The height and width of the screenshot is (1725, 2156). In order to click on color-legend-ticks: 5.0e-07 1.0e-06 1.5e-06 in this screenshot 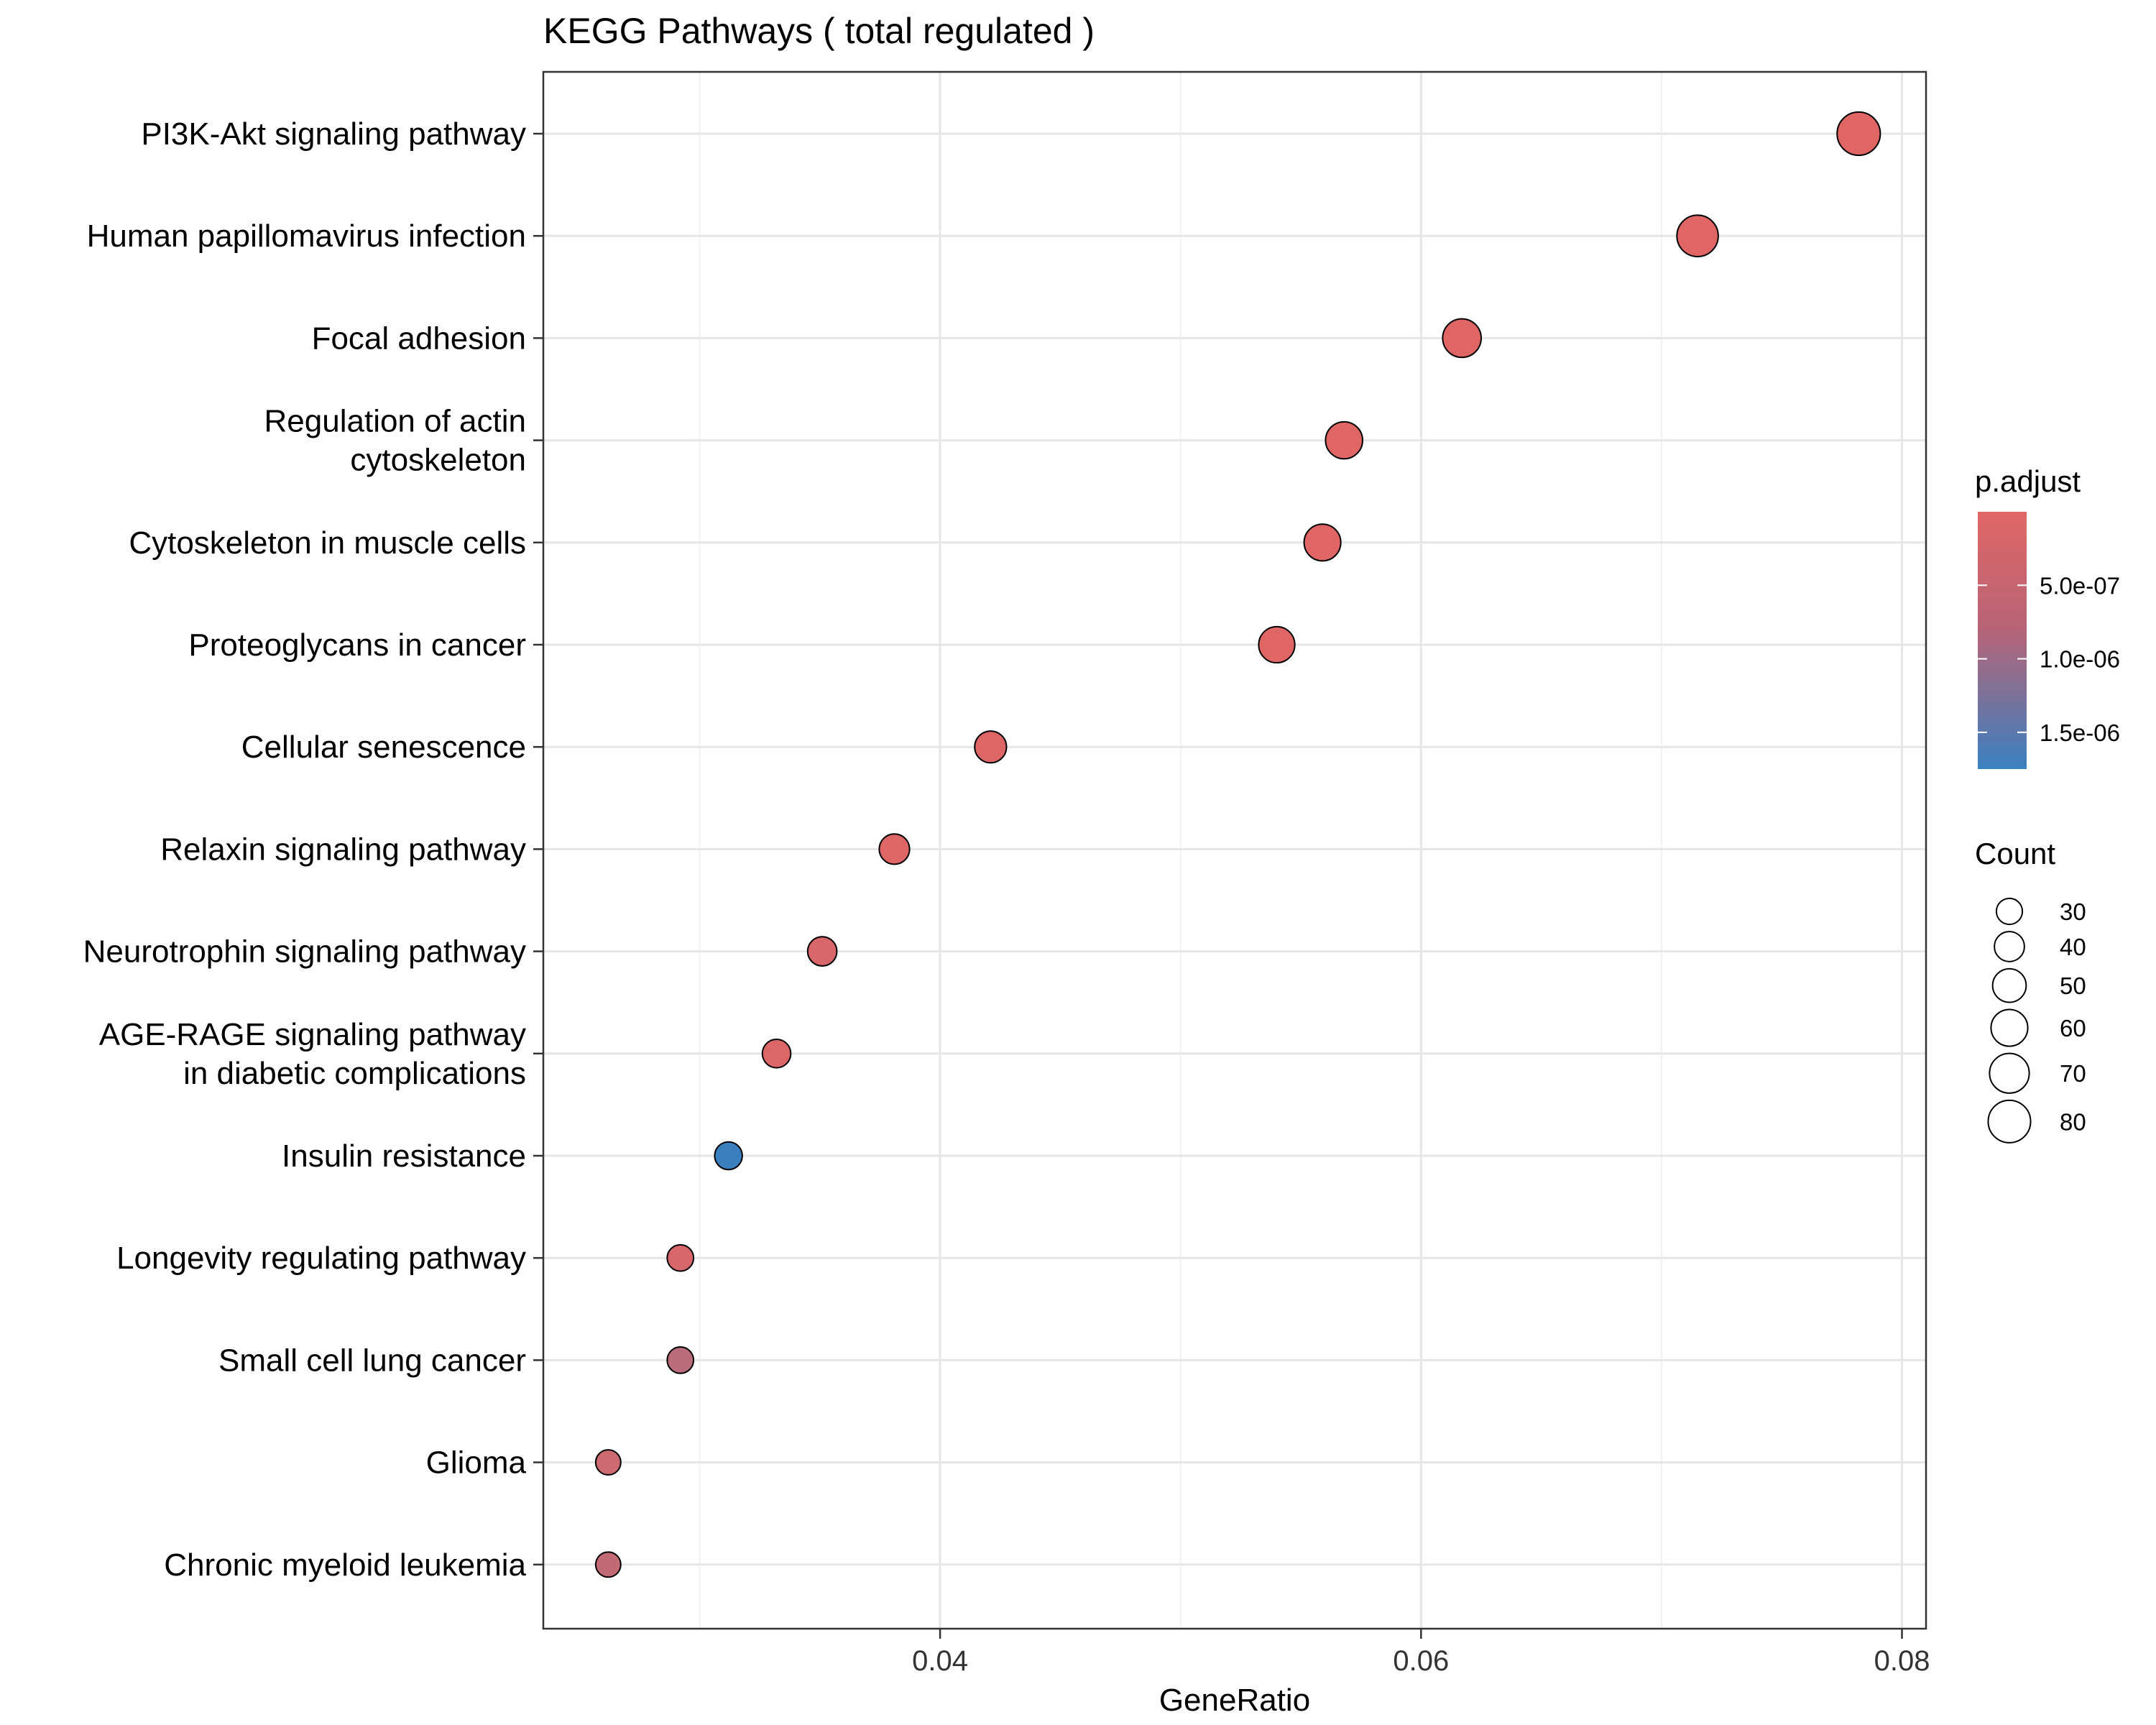, I will do `click(2049, 659)`.